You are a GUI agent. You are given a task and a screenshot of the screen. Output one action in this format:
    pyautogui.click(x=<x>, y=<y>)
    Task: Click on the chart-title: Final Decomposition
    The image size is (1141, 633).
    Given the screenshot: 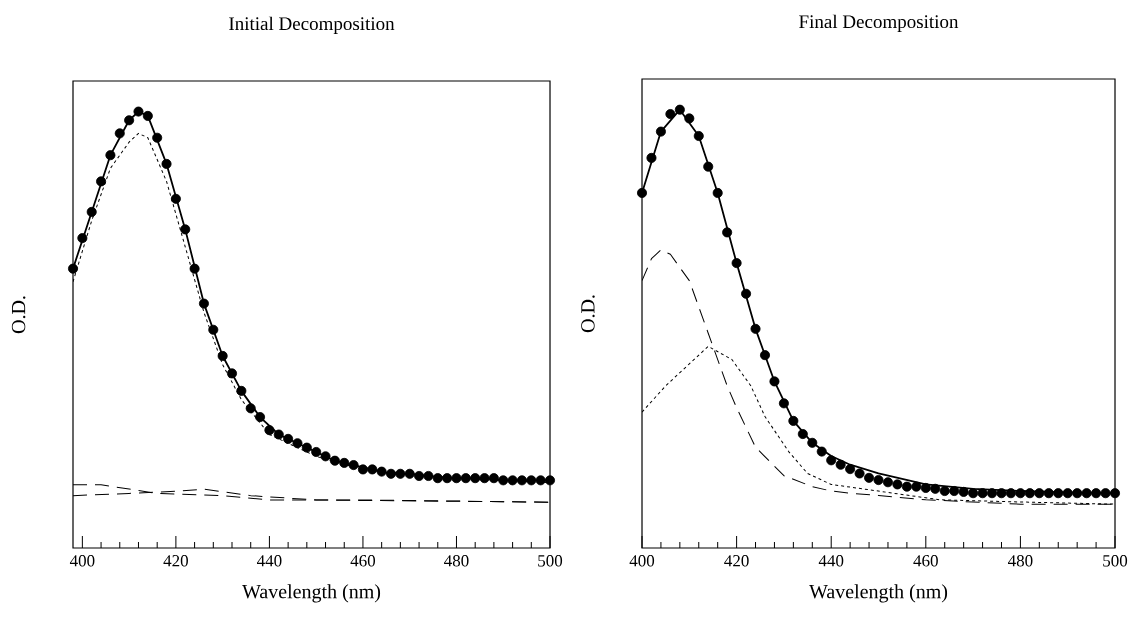 What is the action you would take?
    pyautogui.click(x=879, y=23)
    